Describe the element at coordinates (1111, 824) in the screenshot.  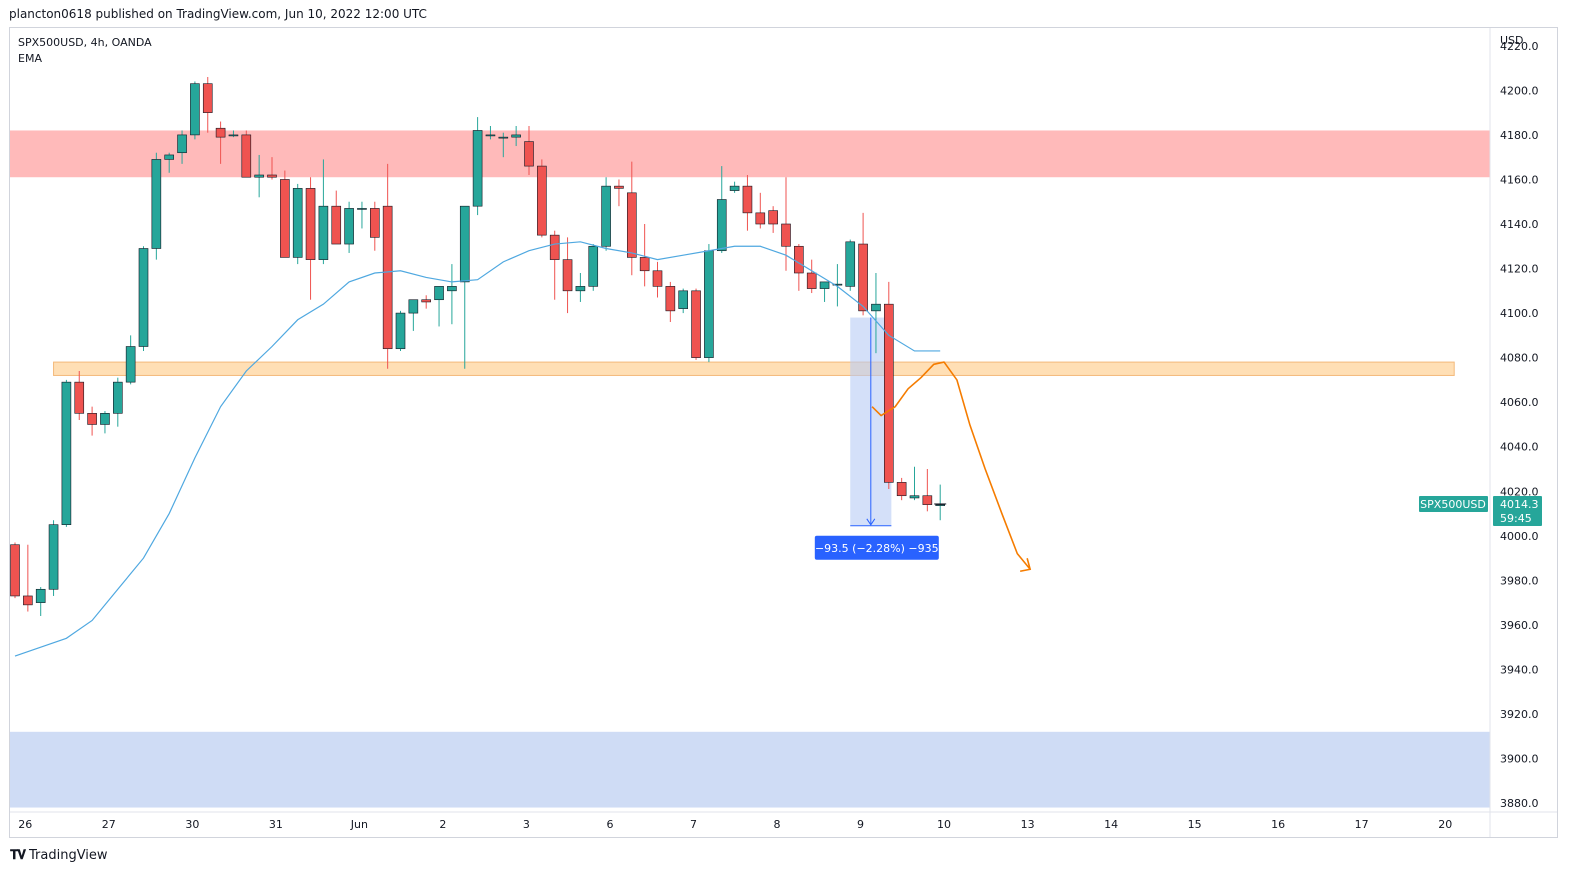
I see `time-tick-label: 14` at that location.